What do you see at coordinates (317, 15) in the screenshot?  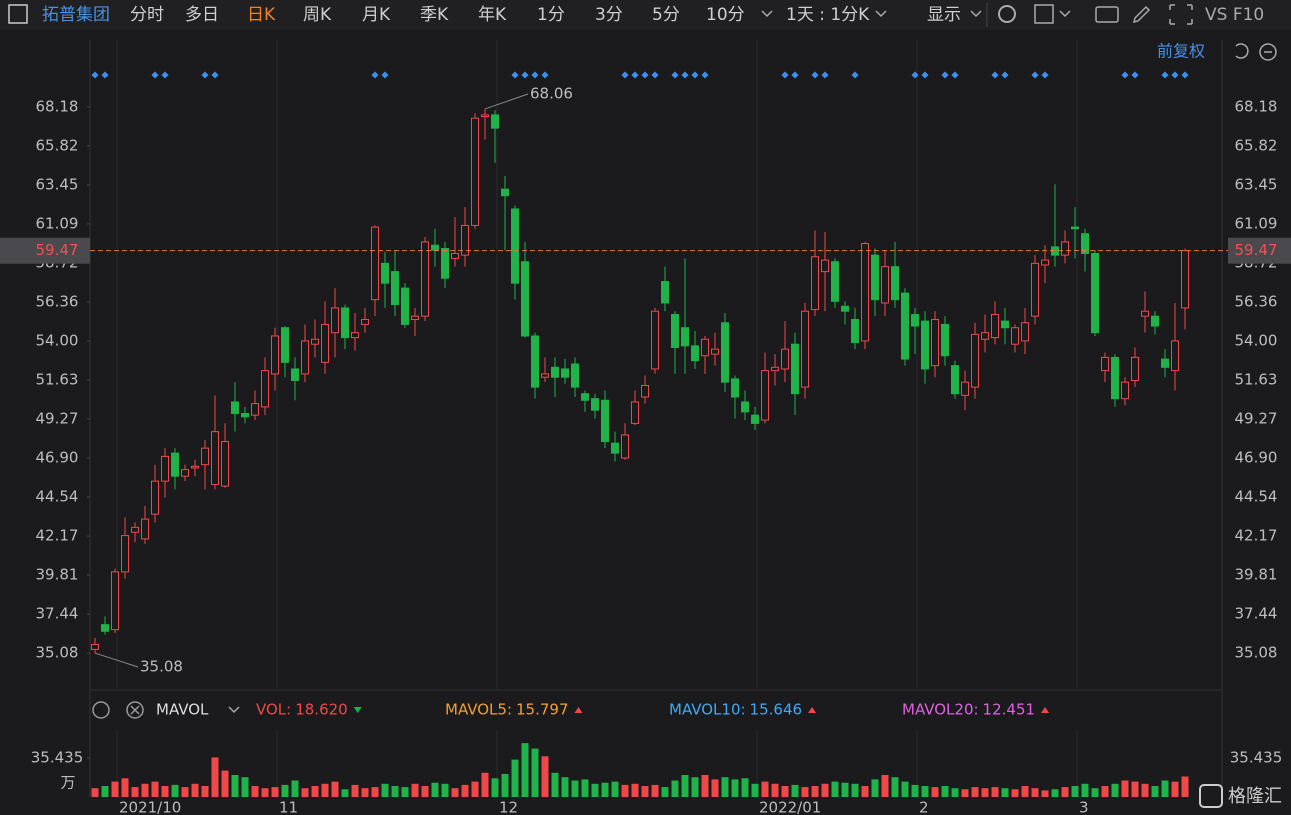 I see `tab: 周K` at bounding box center [317, 15].